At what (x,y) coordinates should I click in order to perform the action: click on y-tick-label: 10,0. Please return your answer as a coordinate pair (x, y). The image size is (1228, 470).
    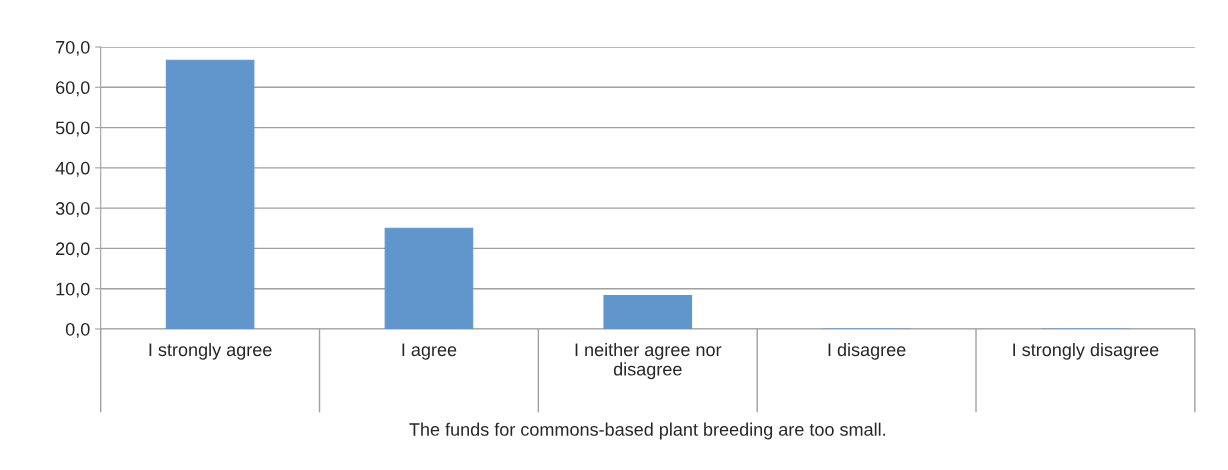
    Looking at the image, I should click on (73, 290).